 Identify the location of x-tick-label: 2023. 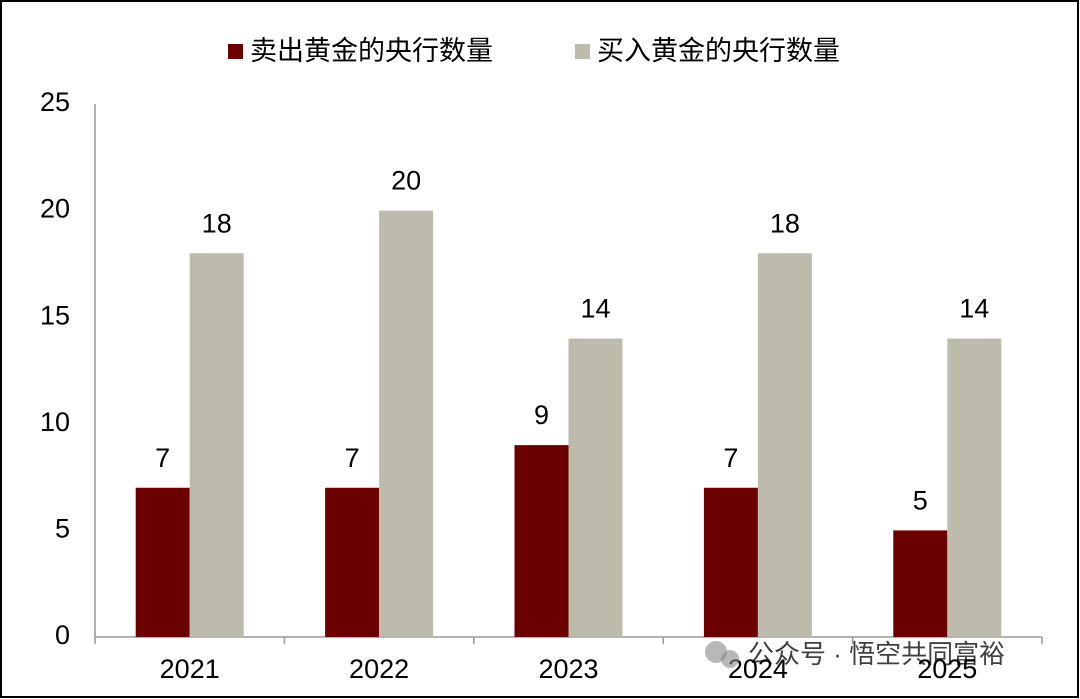
(568, 669).